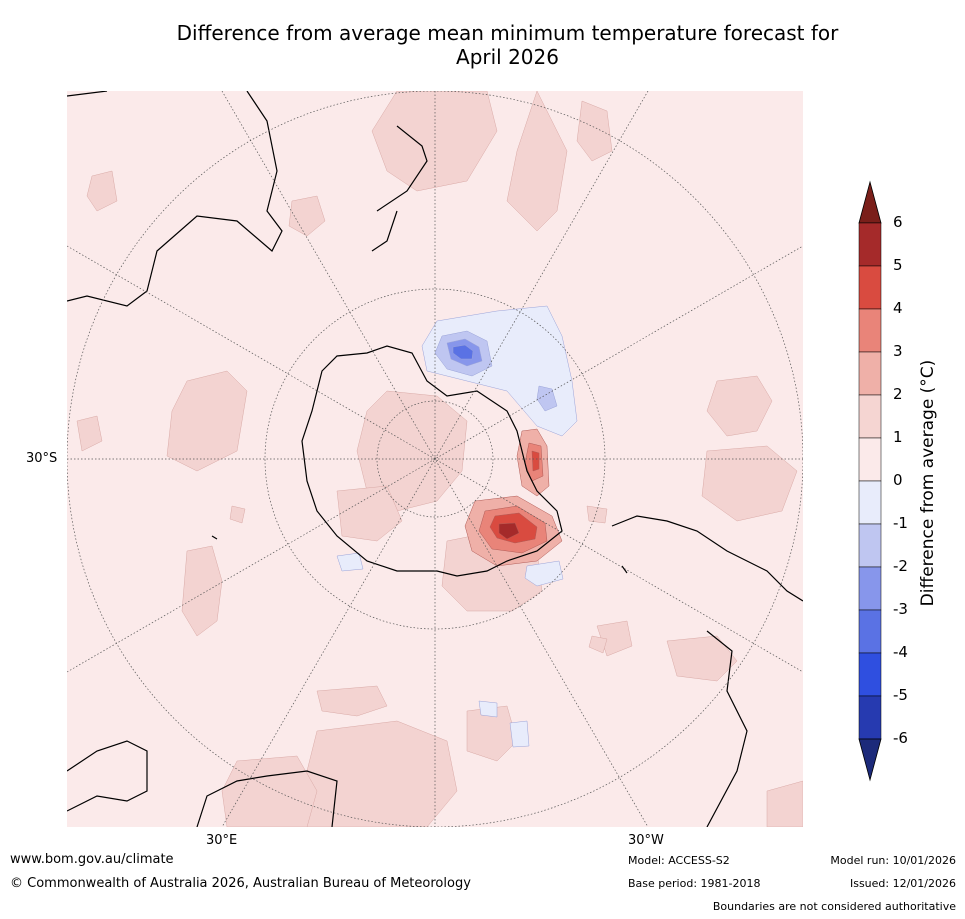 The width and height of the screenshot is (965, 919). I want to click on colorbar-tick-label: 6, so click(898, 222).